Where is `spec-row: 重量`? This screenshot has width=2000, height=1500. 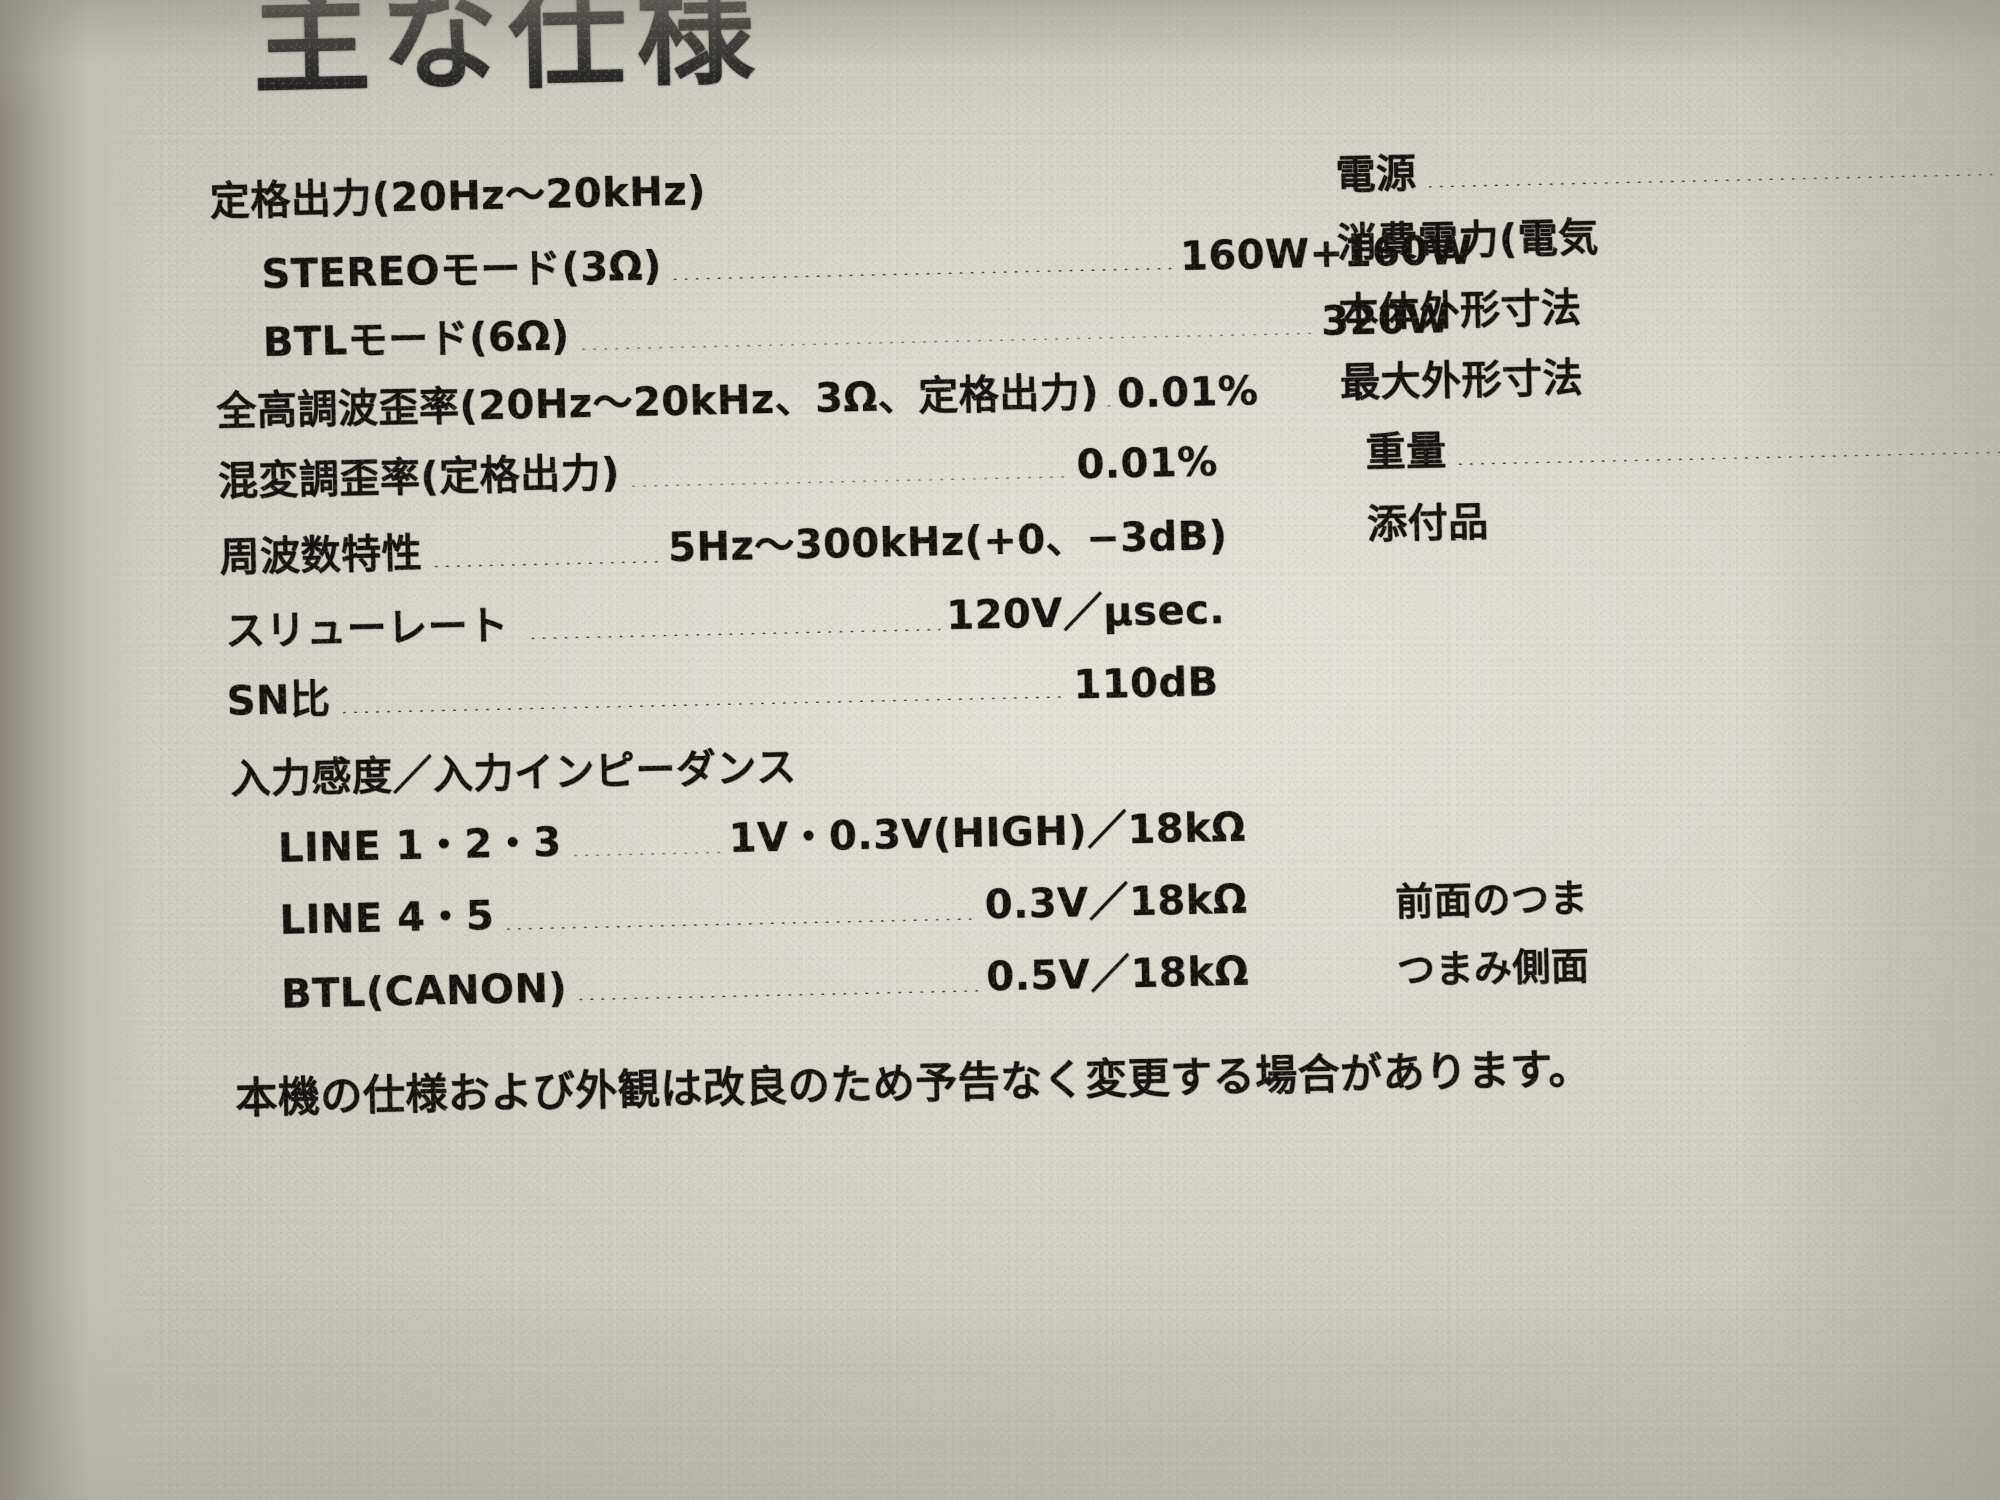 spec-row: 重量 is located at coordinates (1682, 441).